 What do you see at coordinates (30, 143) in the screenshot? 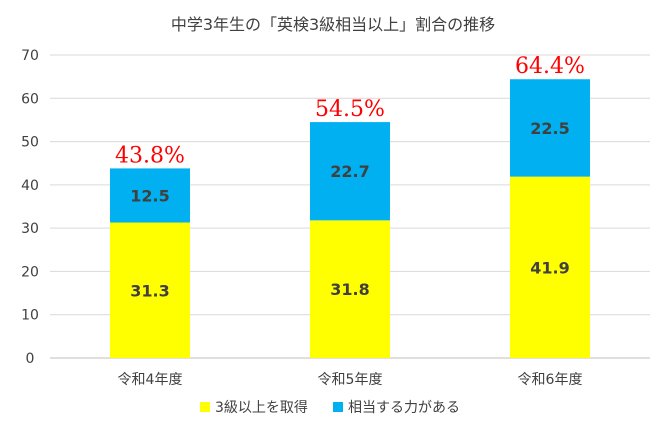
I see `y-tick-label: 50` at bounding box center [30, 143].